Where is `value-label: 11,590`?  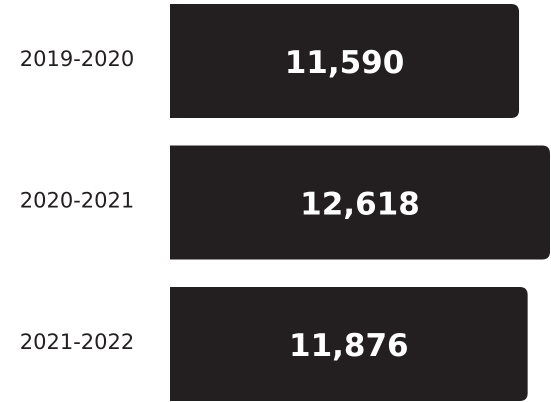 value-label: 11,590 is located at coordinates (345, 63).